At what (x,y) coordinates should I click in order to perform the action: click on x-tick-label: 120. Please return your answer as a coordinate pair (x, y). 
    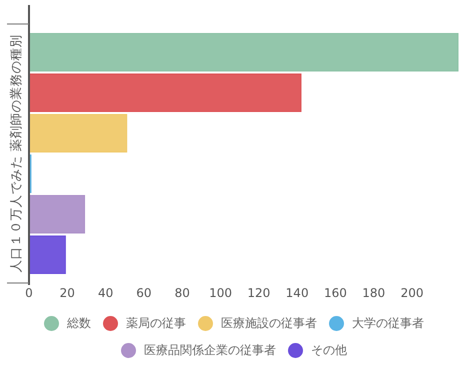
    Looking at the image, I should click on (258, 293).